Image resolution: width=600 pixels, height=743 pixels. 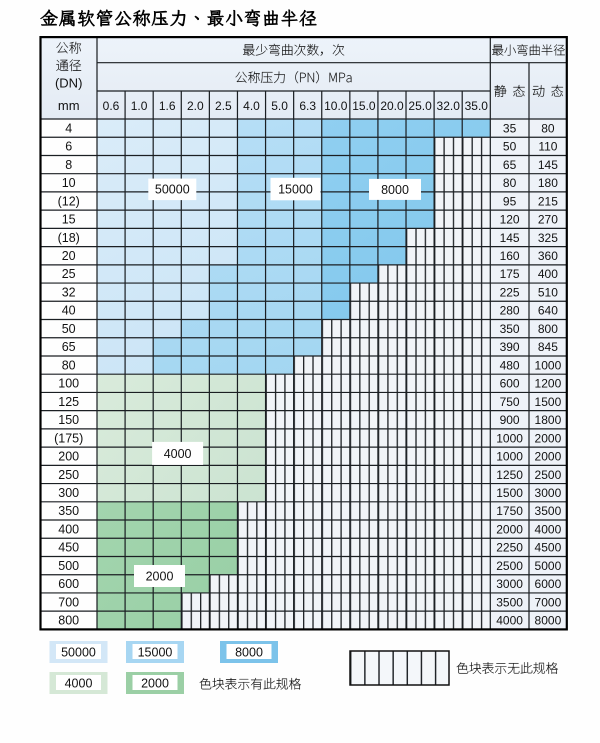 I want to click on svg-text: 480, so click(x=510, y=365).